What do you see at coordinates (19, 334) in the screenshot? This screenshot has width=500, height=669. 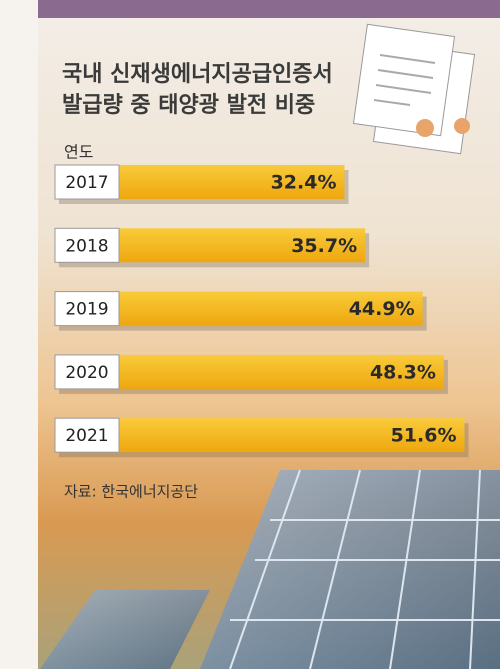 I see `left-margin` at bounding box center [19, 334].